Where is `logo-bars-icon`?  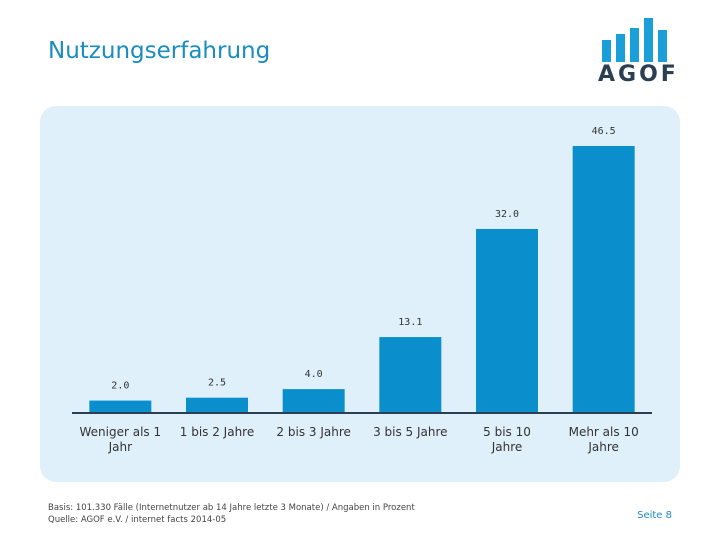
logo-bars-icon is located at coordinates (634, 40).